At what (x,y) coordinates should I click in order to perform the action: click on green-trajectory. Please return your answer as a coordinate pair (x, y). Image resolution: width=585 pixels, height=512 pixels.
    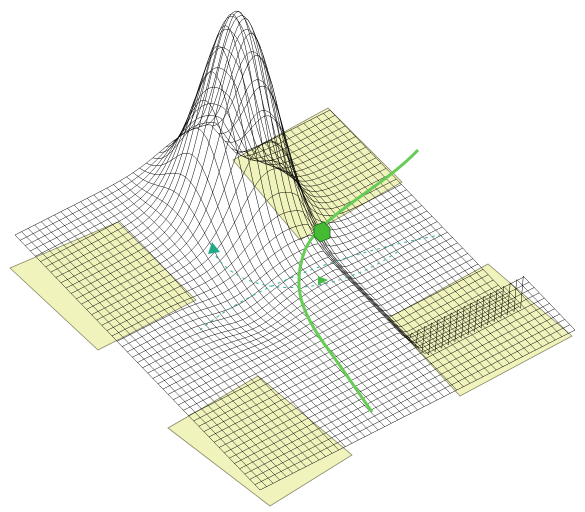
    Looking at the image, I should click on (358, 280).